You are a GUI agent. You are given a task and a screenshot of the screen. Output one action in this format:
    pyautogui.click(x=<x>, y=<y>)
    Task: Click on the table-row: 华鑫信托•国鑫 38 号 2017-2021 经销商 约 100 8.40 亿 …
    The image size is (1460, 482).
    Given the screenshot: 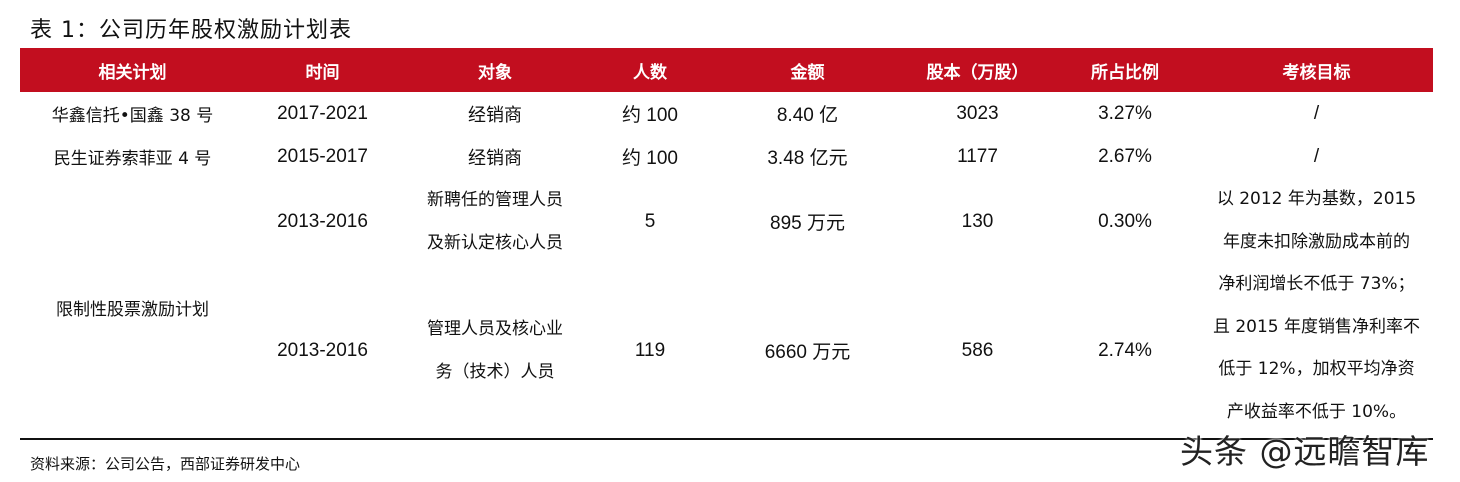 What is the action you would take?
    pyautogui.click(x=726, y=113)
    